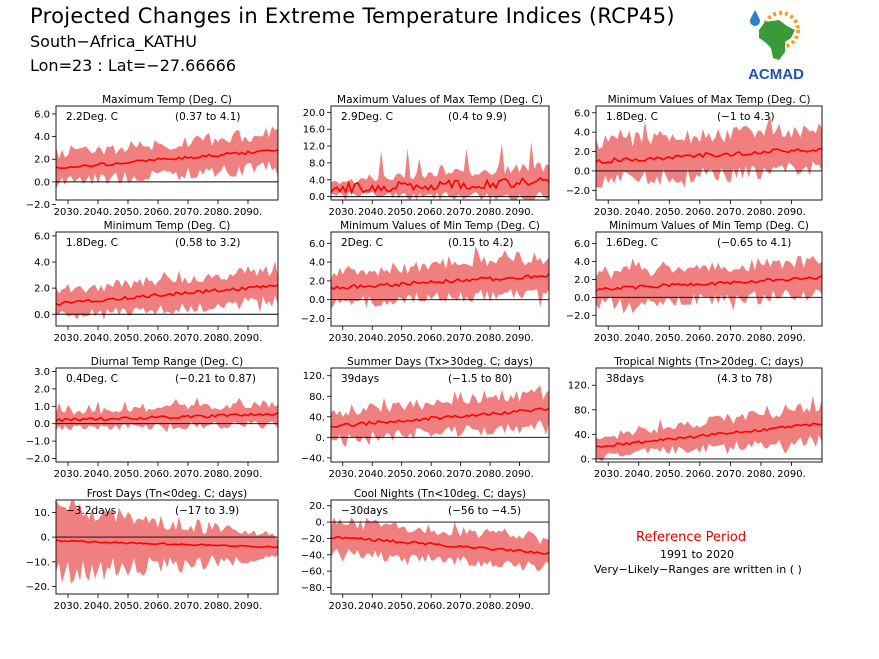 The height and width of the screenshot is (659, 879). Describe the element at coordinates (208, 243) in the screenshot. I see `range-label: (0.58 to 3.2)` at that location.